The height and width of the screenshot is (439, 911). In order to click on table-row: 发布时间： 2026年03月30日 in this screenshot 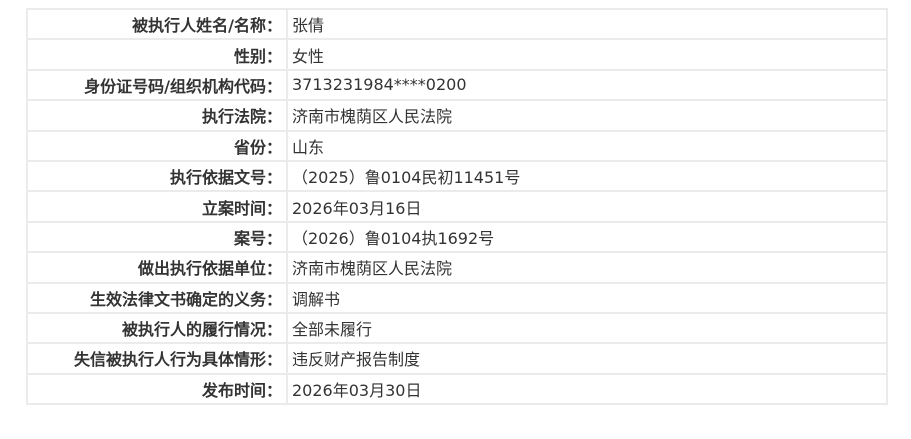, I will do `click(457, 389)`.